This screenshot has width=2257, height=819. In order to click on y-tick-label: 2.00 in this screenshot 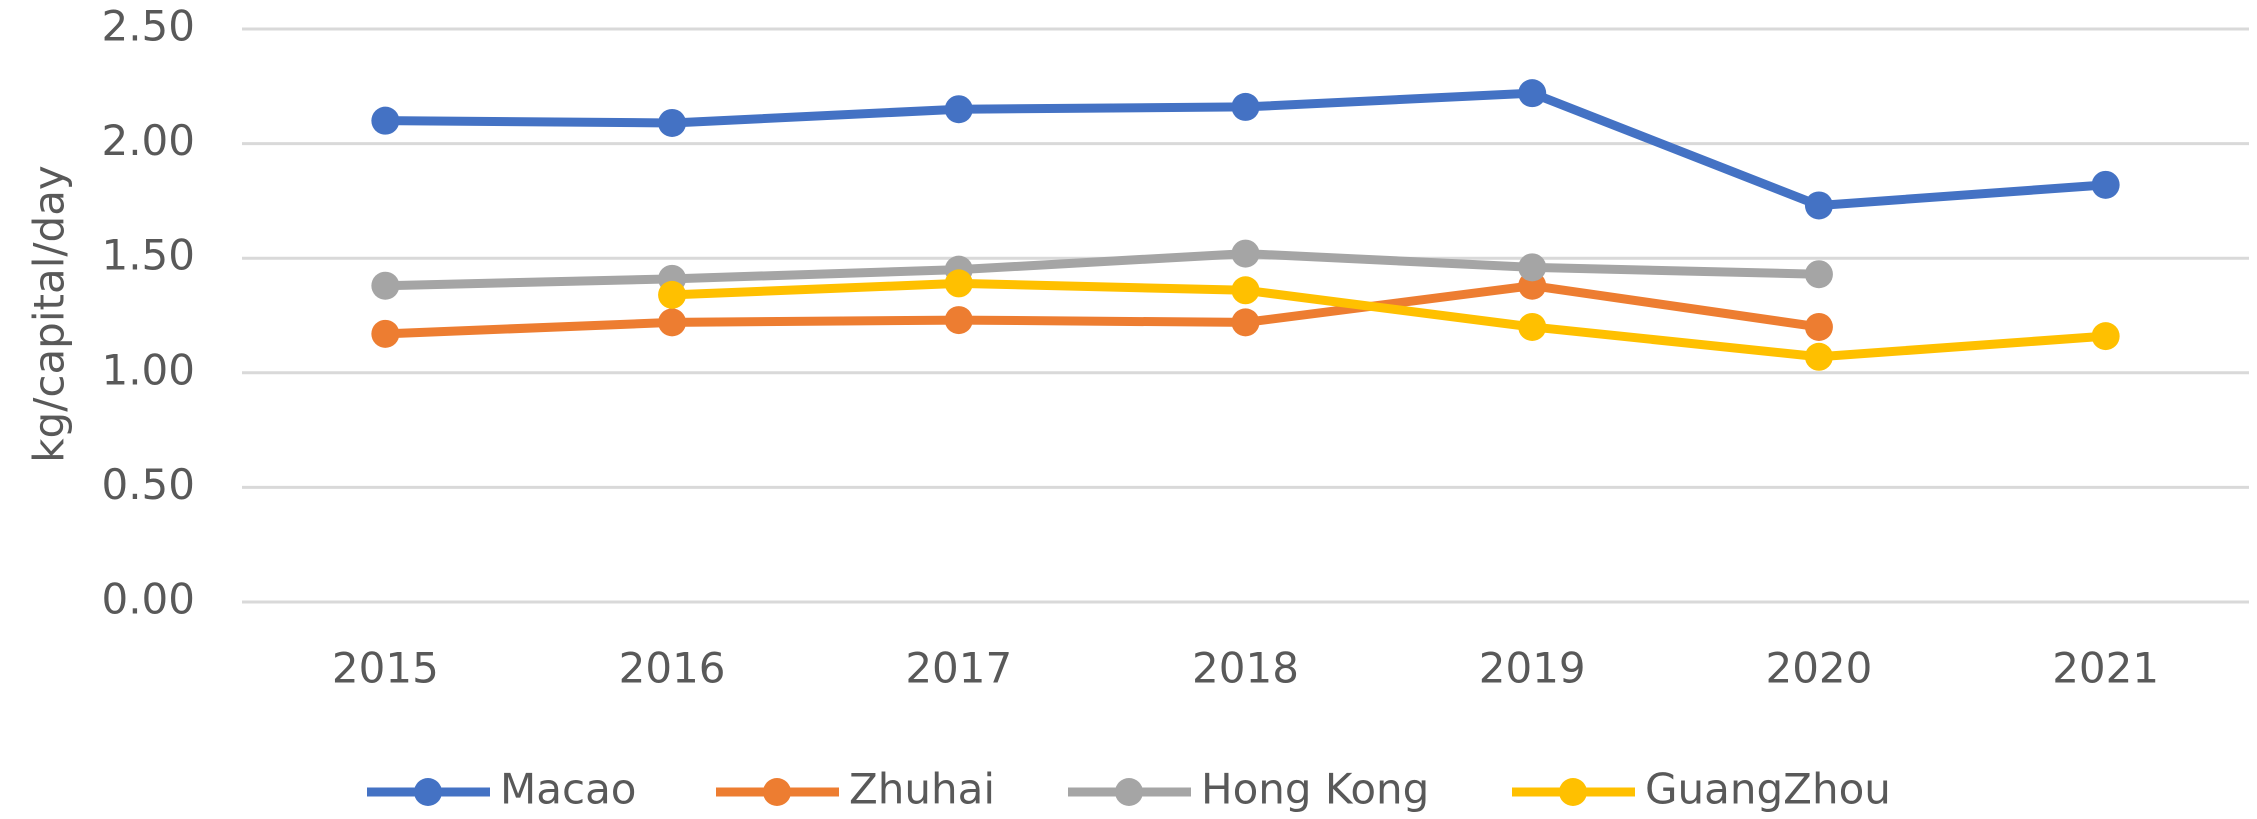, I will do `click(148, 140)`.